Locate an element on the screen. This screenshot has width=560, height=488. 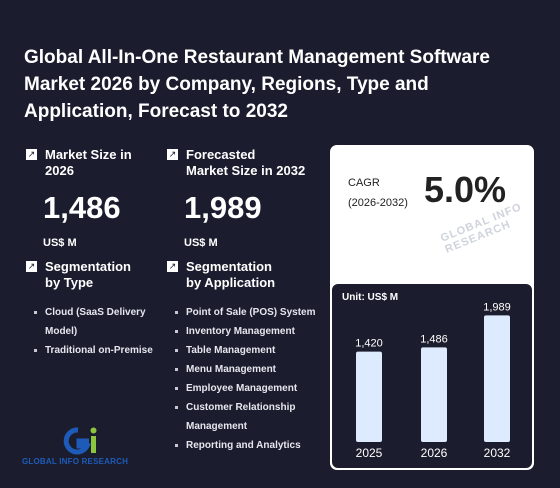
tick-label-2025: 2025 is located at coordinates (369, 453).